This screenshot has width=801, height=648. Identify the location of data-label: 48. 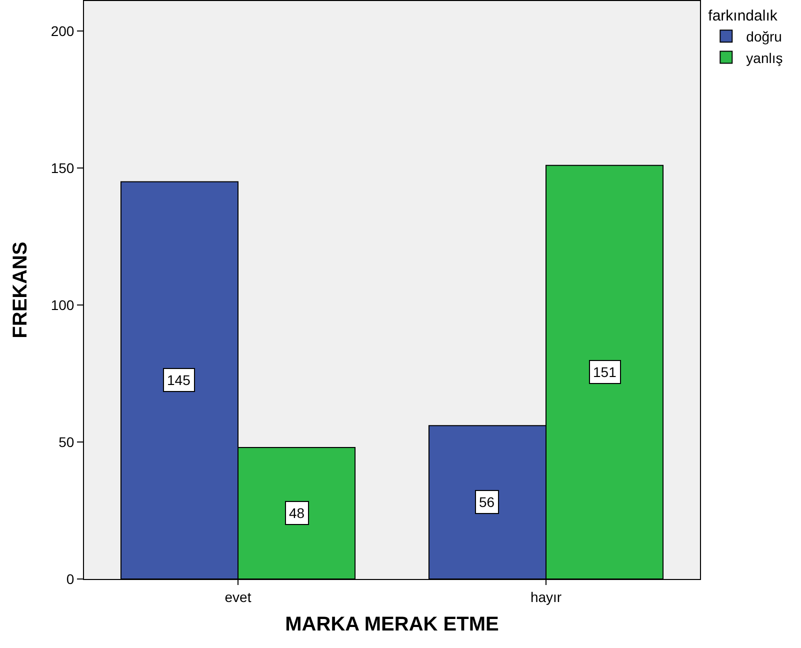
(297, 513).